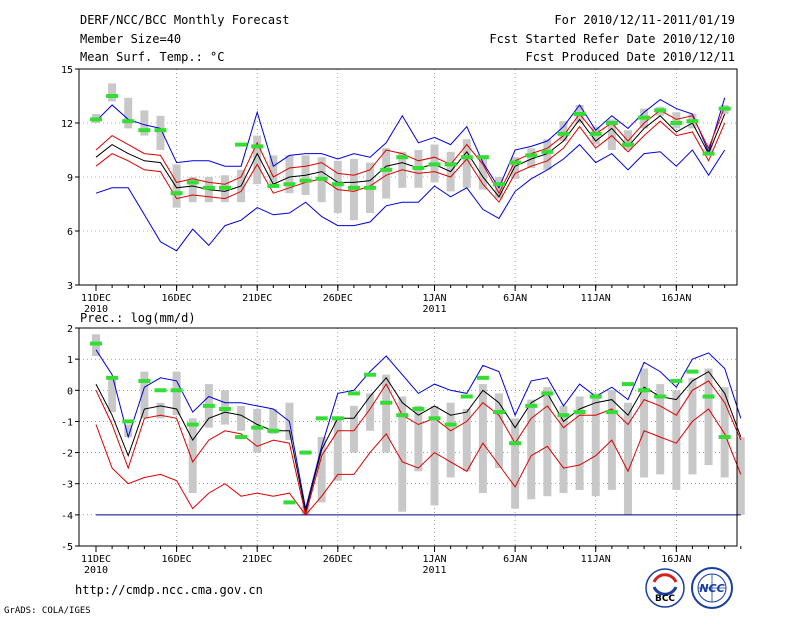 Image resolution: width=800 pixels, height=618 pixels. What do you see at coordinates (177, 559) in the screenshot?
I see `prec-xtick-label: 16DEC` at bounding box center [177, 559].